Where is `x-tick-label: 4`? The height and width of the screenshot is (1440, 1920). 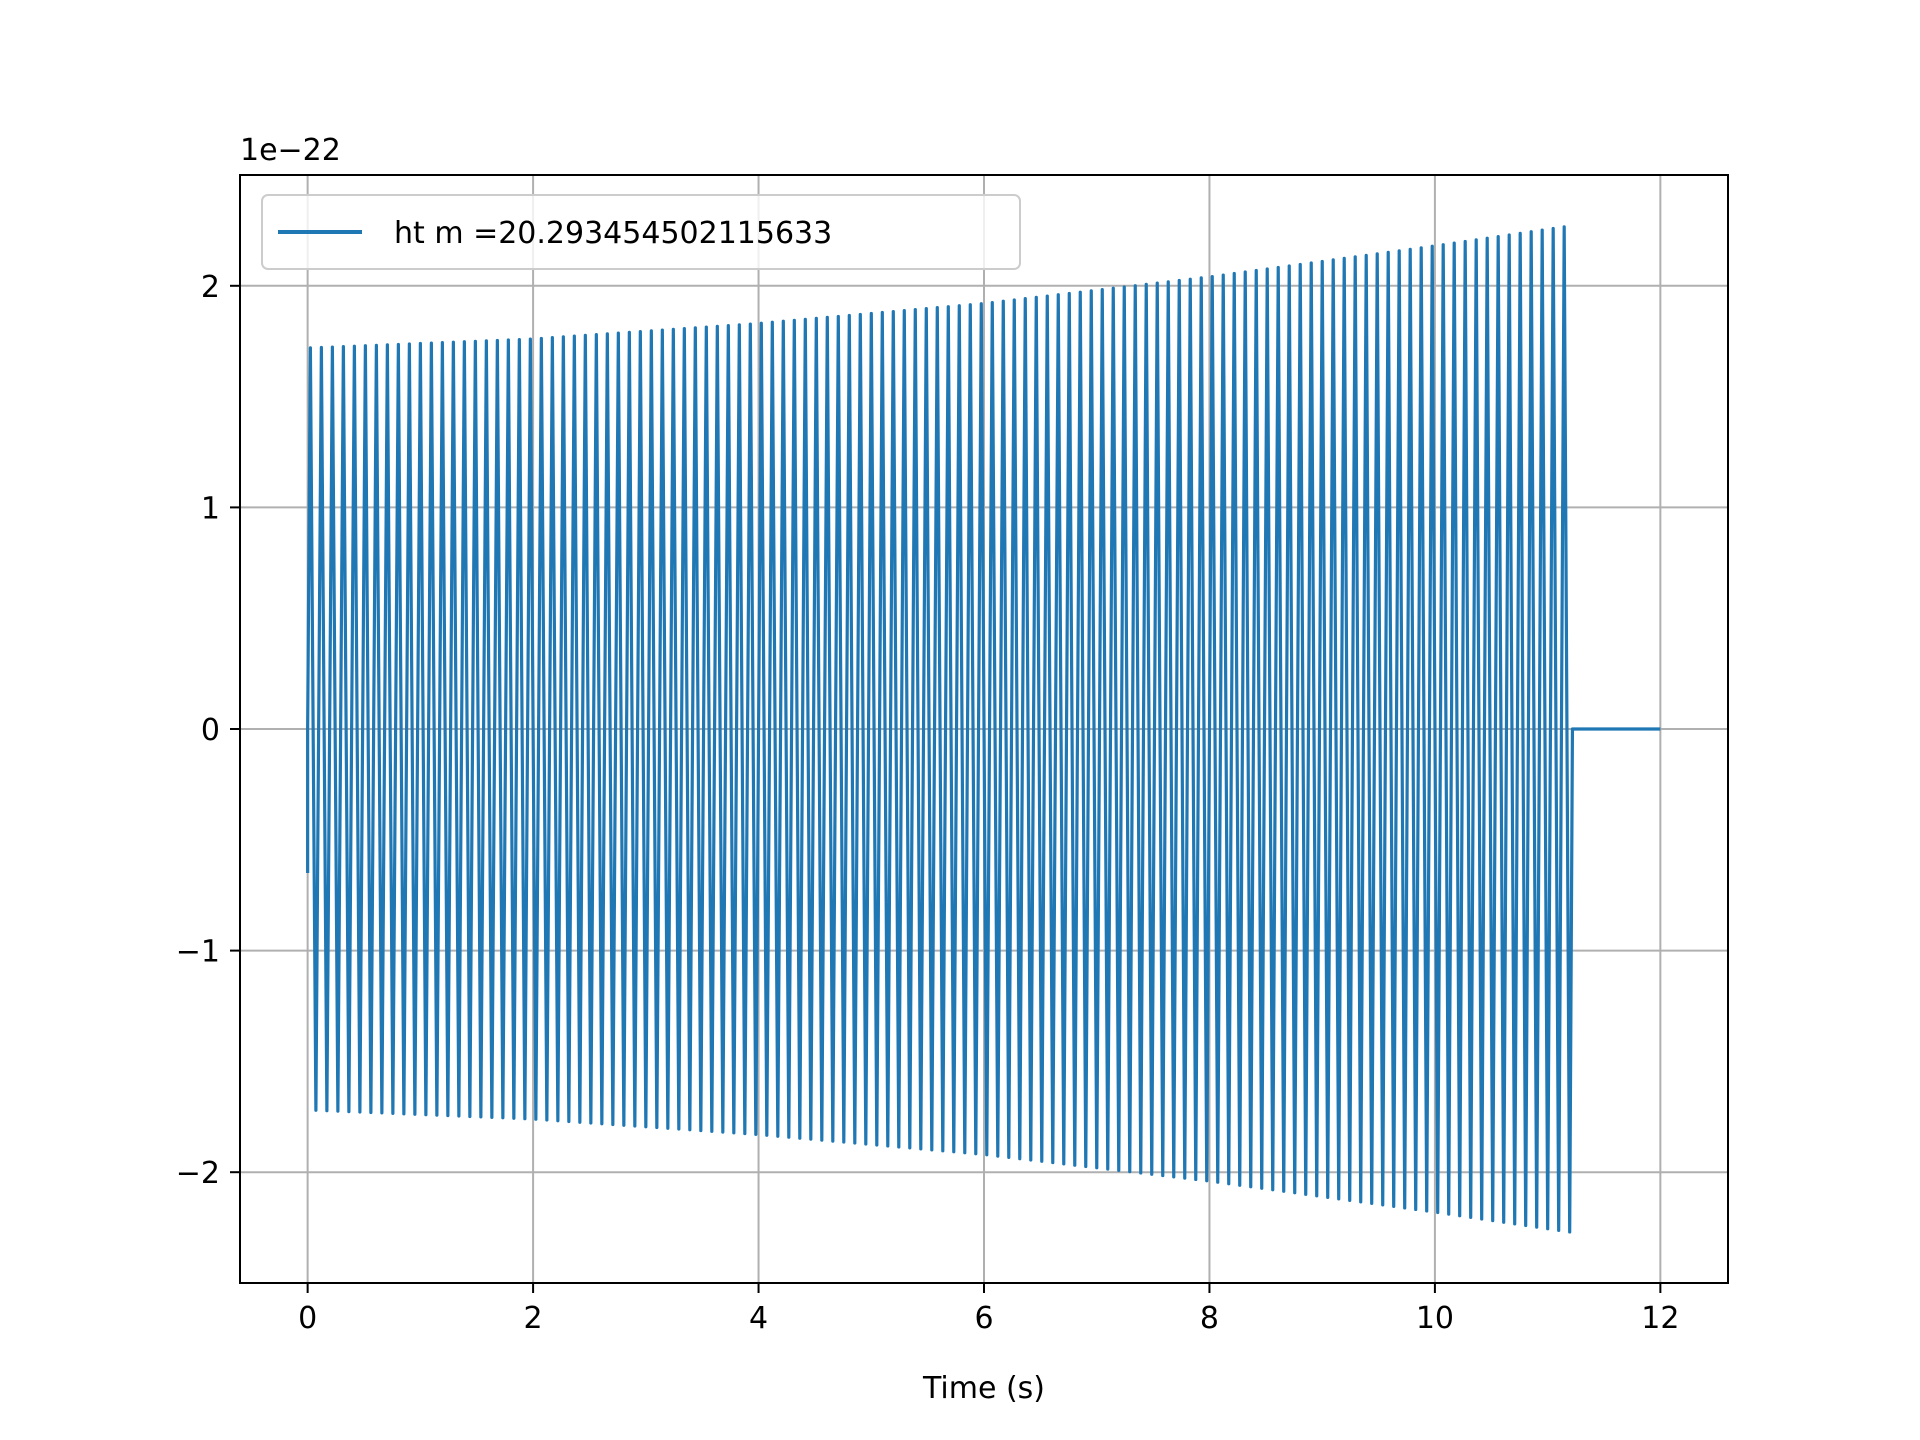
x-tick-label: 4 is located at coordinates (758, 1318).